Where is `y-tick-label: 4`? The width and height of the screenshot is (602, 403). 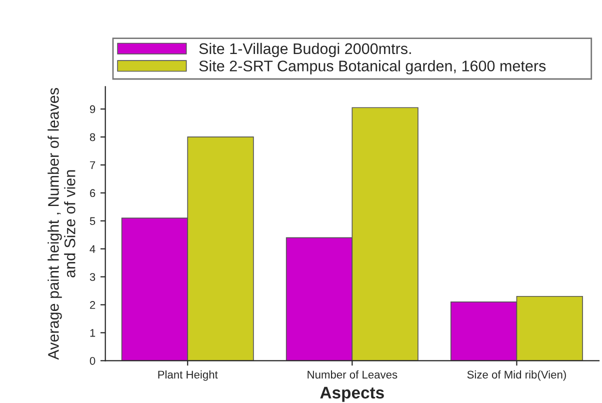
y-tick-label: 4 is located at coordinates (93, 249).